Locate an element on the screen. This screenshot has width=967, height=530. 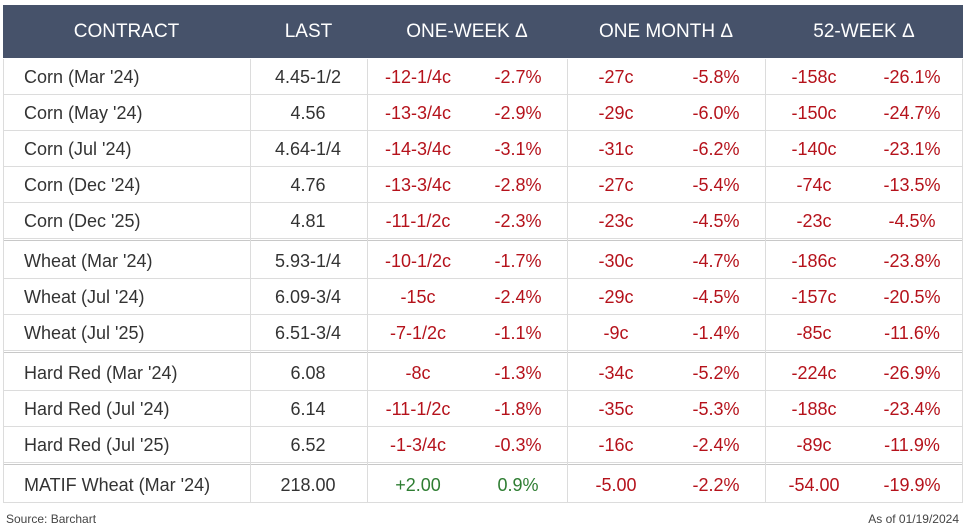
value-cell: -5.00 is located at coordinates (616, 485).